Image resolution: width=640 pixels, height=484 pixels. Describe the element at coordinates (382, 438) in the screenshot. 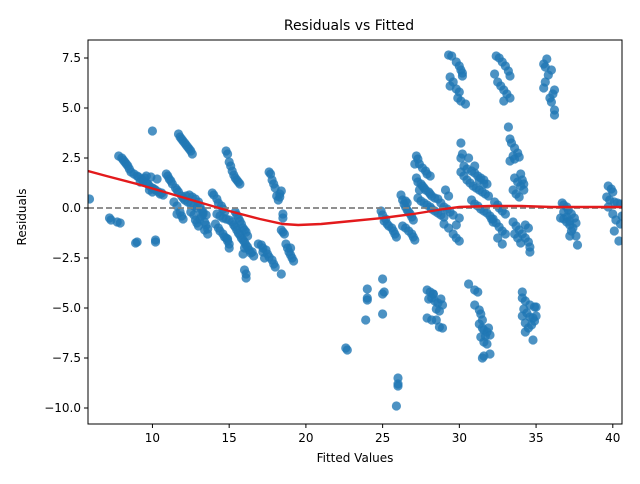

I see `x-tick-label: 25` at that location.